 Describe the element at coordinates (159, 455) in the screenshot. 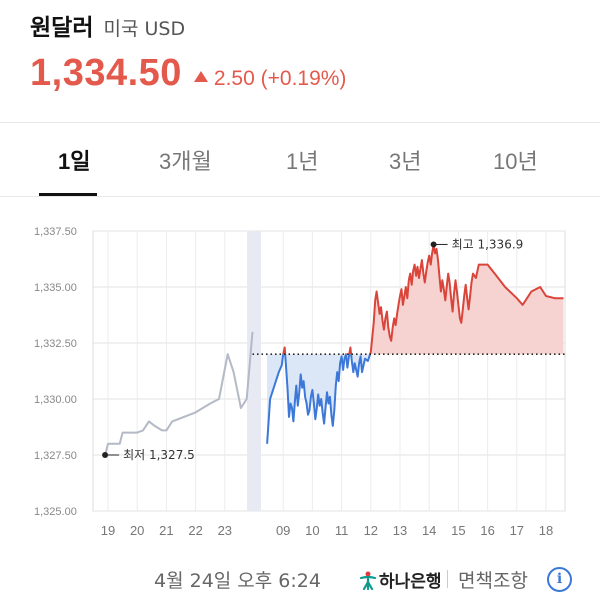

I see `low-label: 최저 1,327.5` at that location.